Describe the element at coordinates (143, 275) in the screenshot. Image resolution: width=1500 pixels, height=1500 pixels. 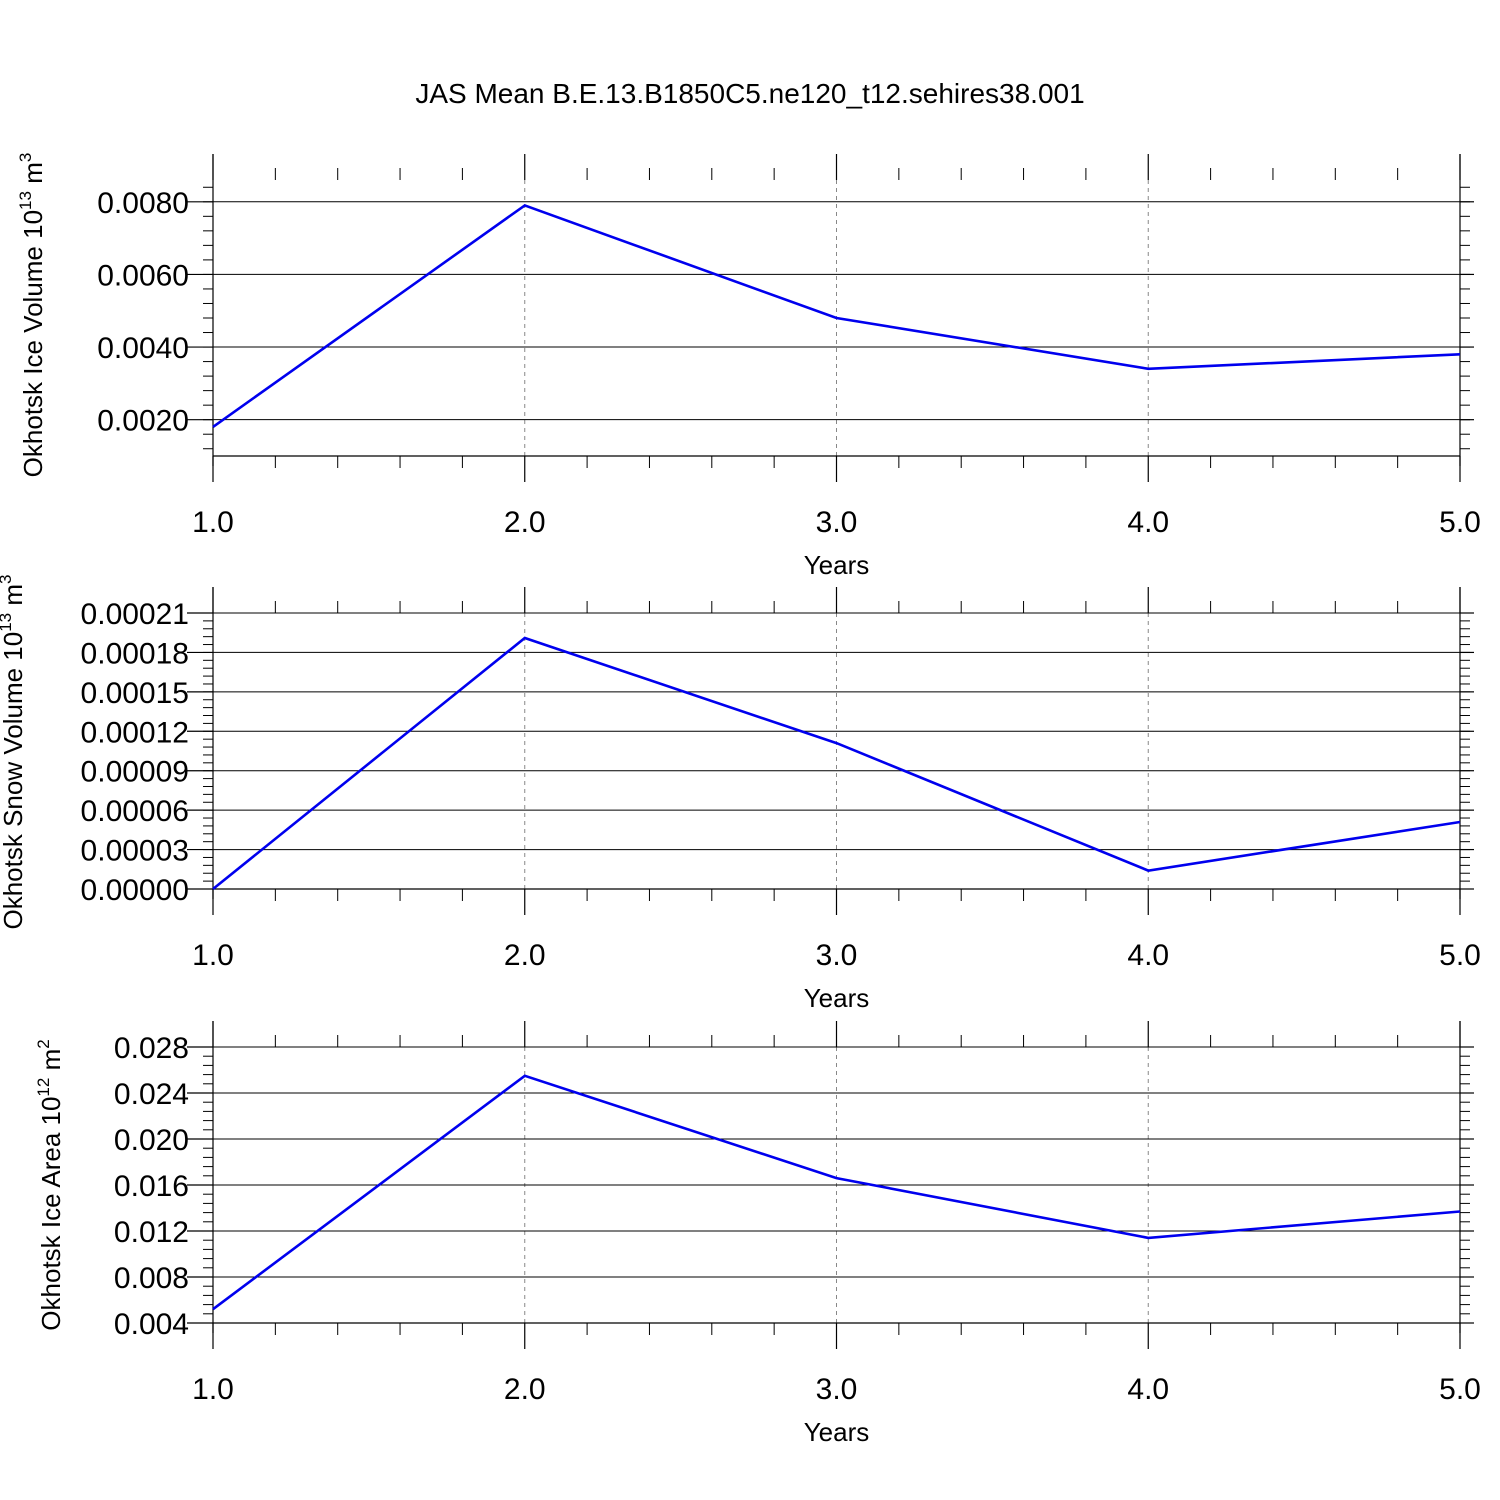
I see `y-tick-label: 0.0060` at that location.